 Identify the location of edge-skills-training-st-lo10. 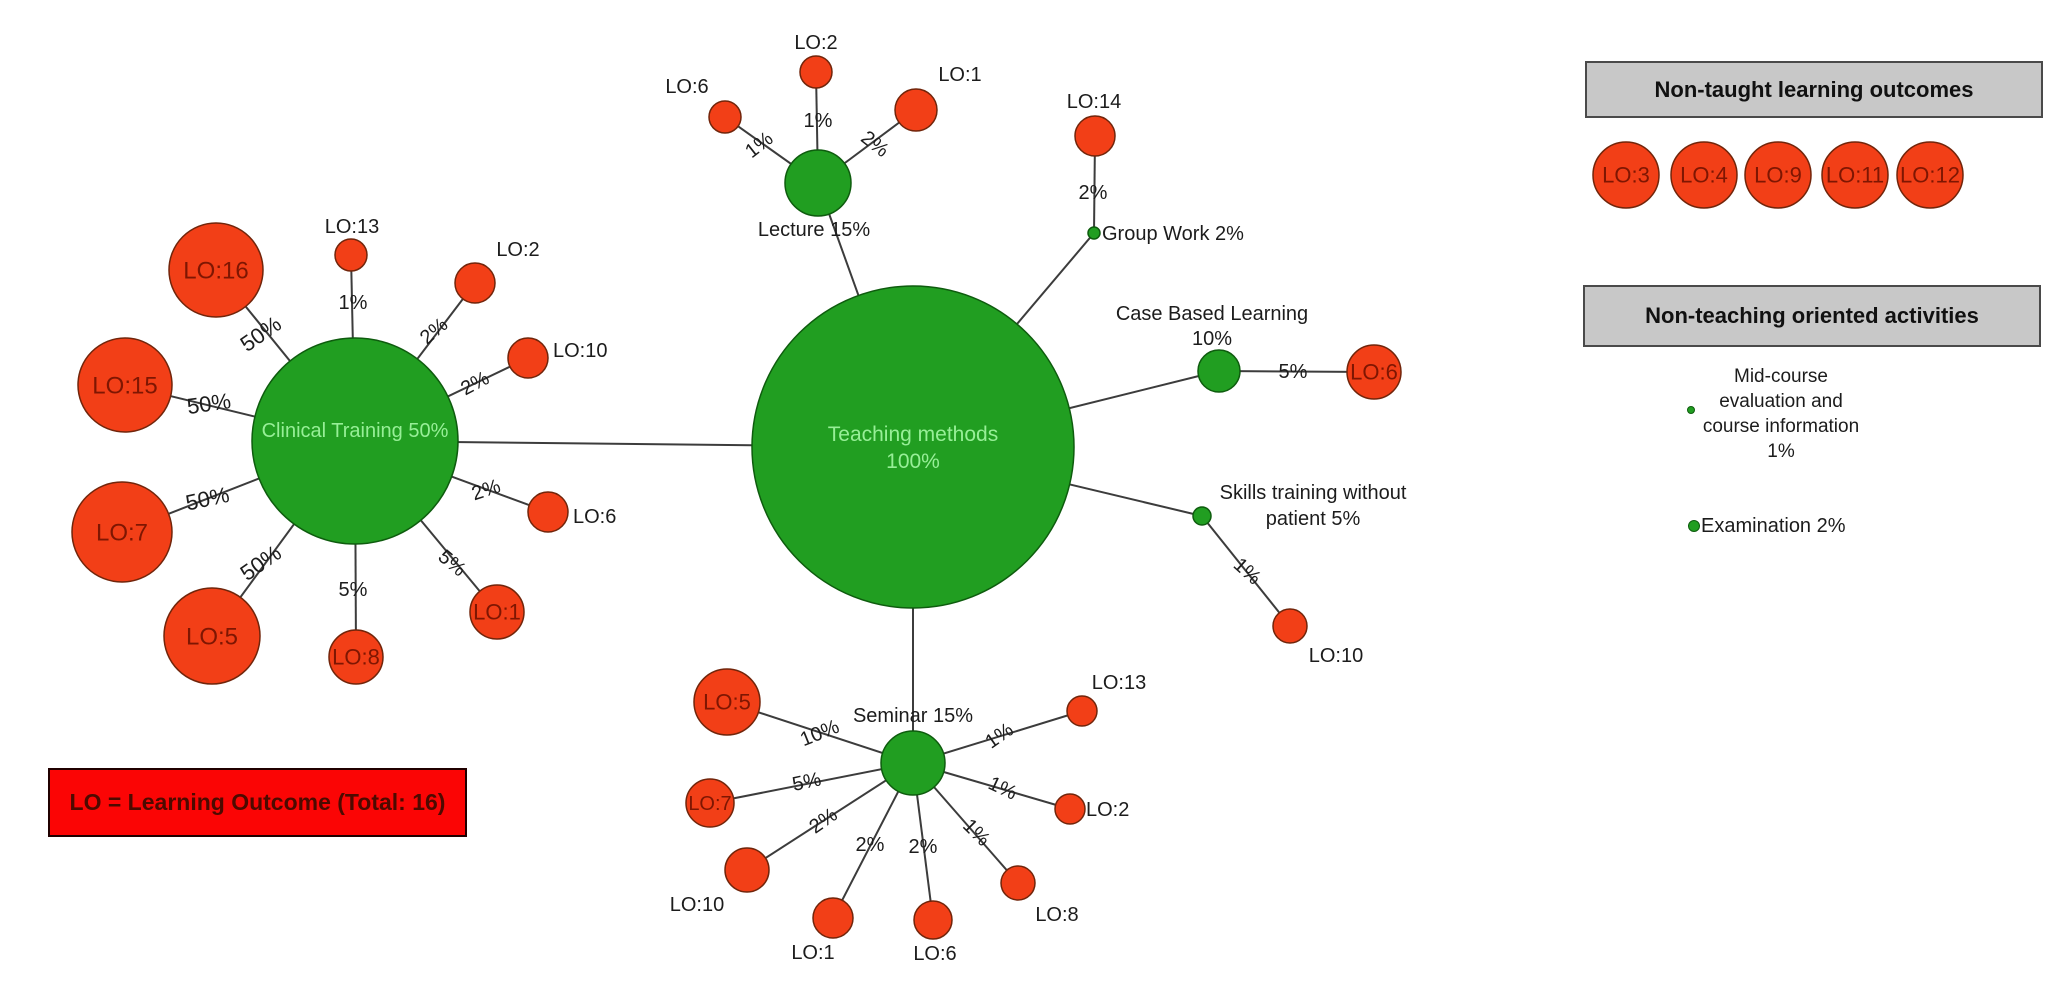
(1246, 571).